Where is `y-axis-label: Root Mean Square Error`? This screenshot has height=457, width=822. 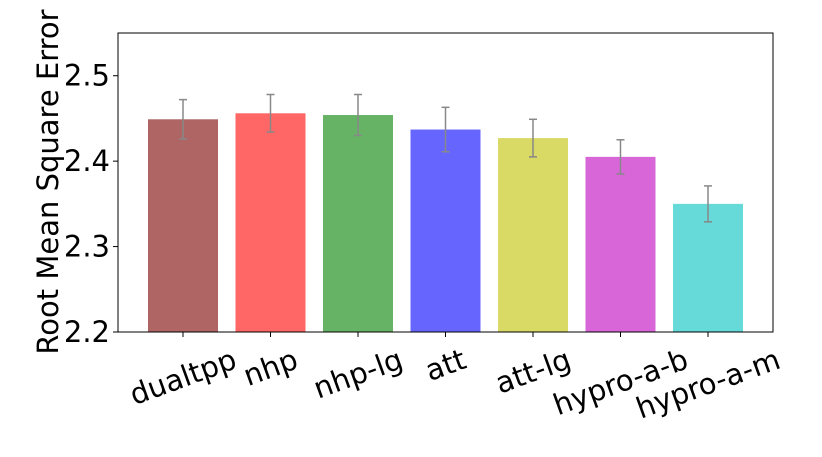 y-axis-label: Root Mean Square Error is located at coordinates (48, 181).